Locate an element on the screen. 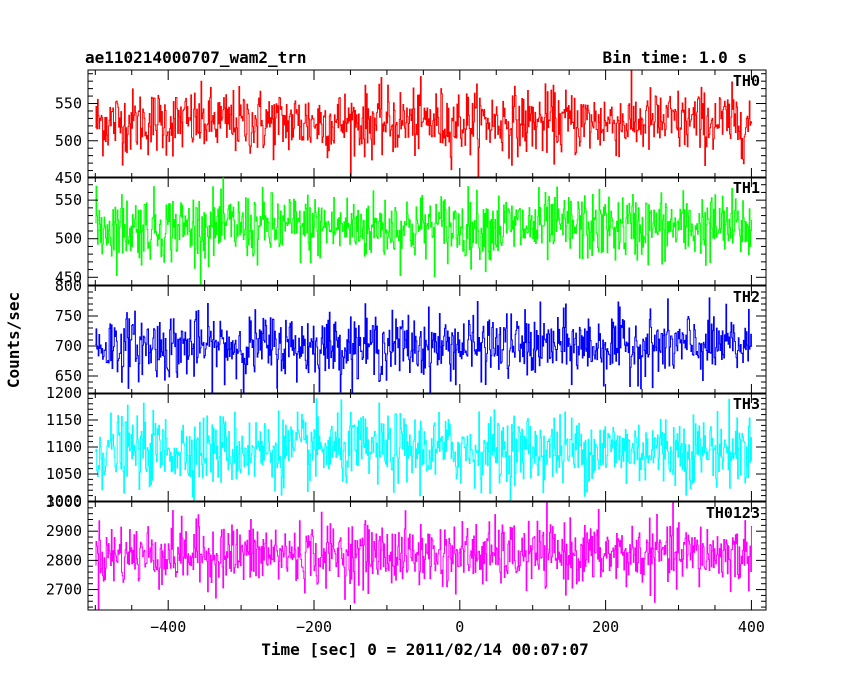  x-tick-label: 0 is located at coordinates (459, 627).